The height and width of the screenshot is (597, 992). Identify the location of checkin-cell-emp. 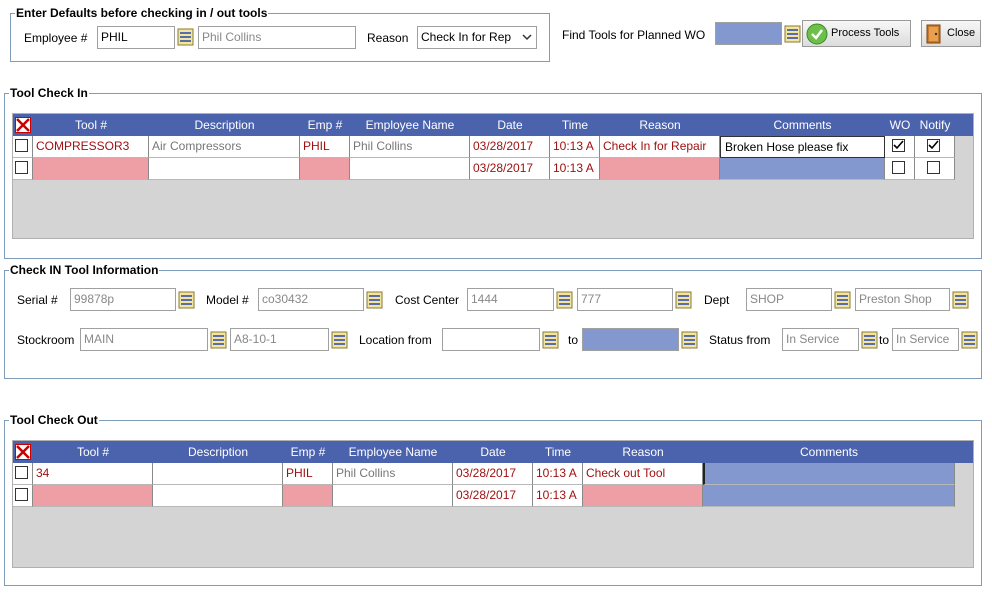
(325, 169).